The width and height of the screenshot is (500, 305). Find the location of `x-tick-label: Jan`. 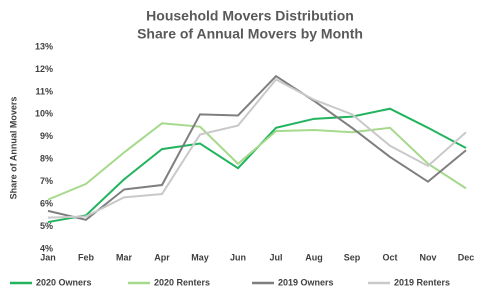

x-tick-label: Jan is located at coordinates (48, 257).